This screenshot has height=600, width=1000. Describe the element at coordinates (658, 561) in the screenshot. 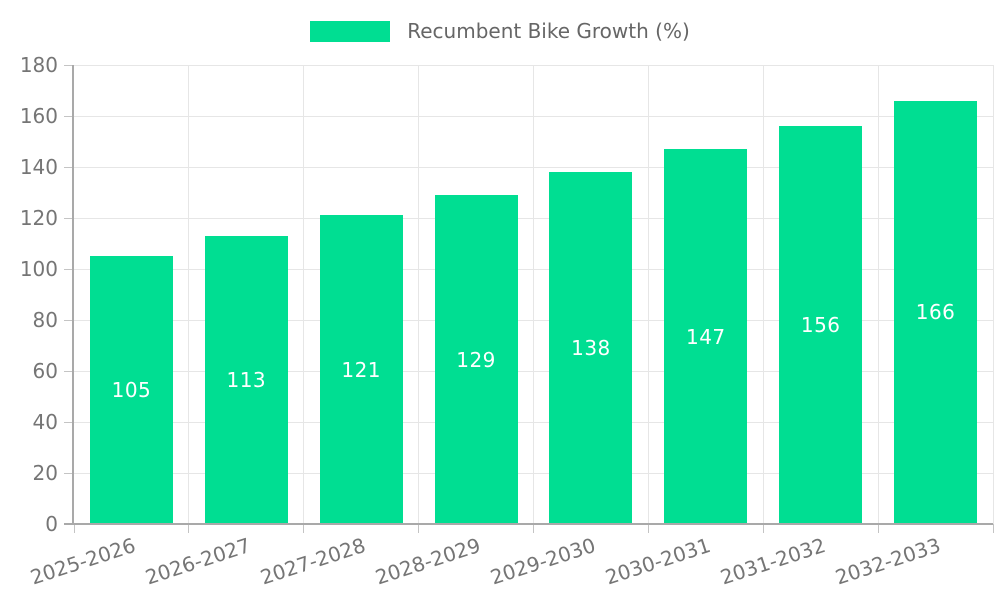

I see `x-axis-label: 2030-2031` at that location.